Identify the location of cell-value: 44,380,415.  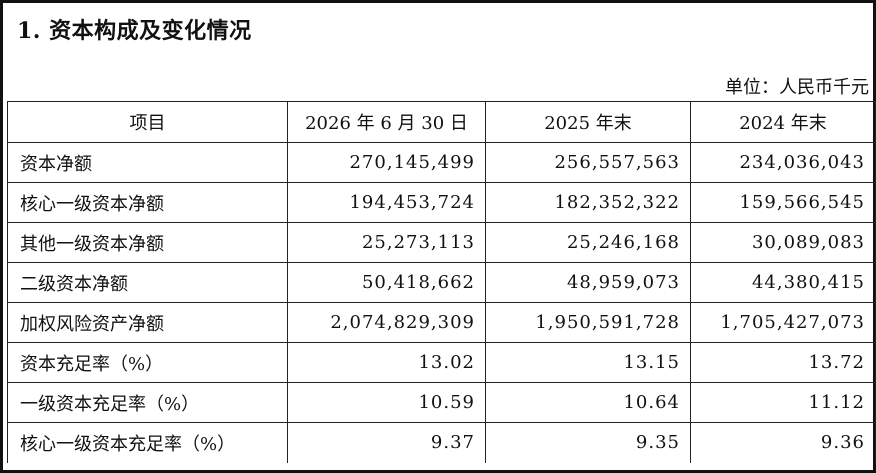
(783, 282).